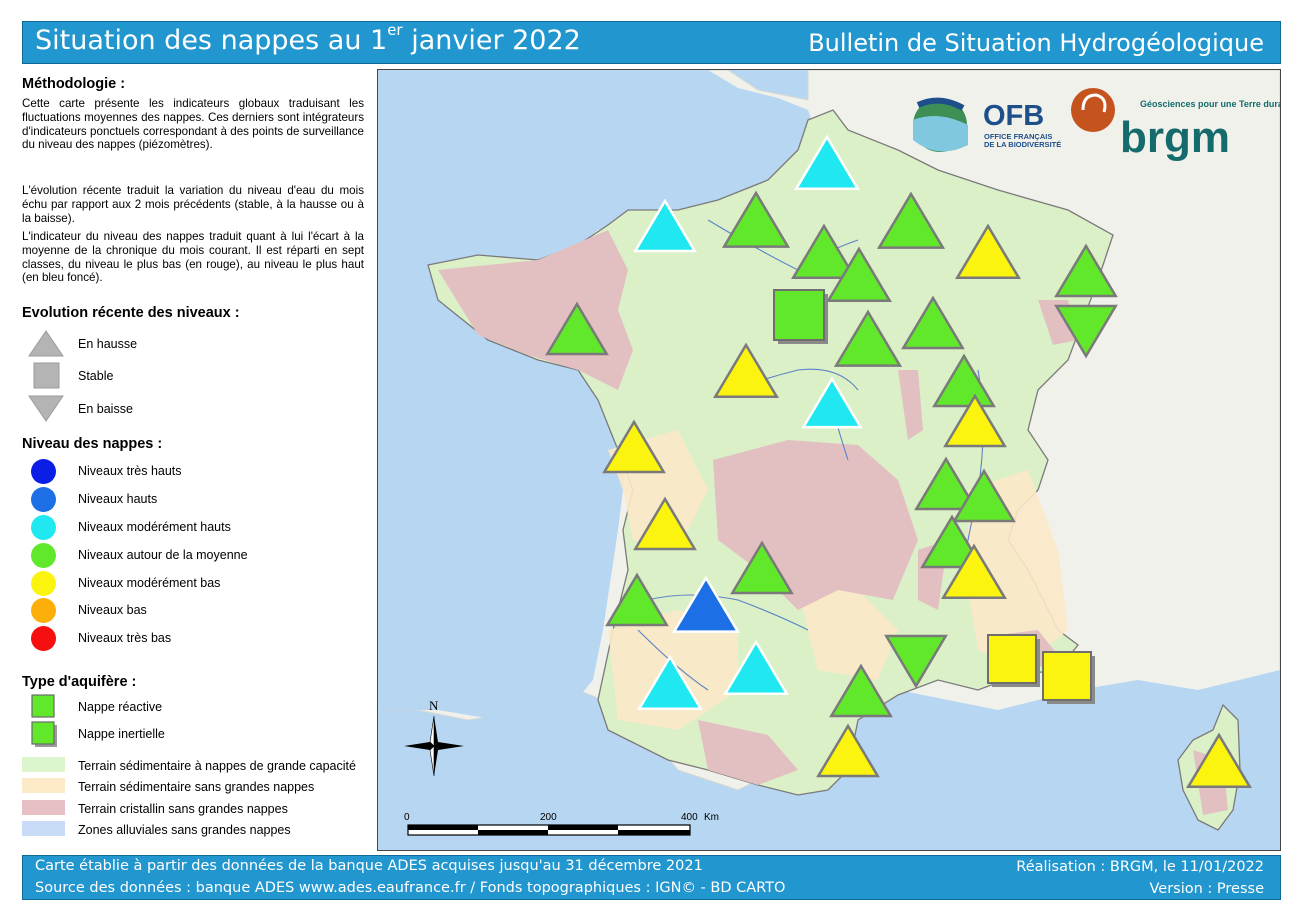  Describe the element at coordinates (194, 583) in the screenshot. I see `legend-item-moderement-bas: Niveaux modérément bas` at that location.